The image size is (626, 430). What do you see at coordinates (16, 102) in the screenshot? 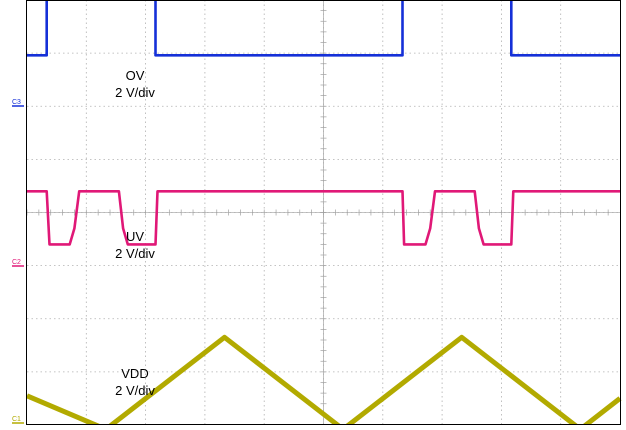
I see `channel-marker-c3: C3` at bounding box center [16, 102].